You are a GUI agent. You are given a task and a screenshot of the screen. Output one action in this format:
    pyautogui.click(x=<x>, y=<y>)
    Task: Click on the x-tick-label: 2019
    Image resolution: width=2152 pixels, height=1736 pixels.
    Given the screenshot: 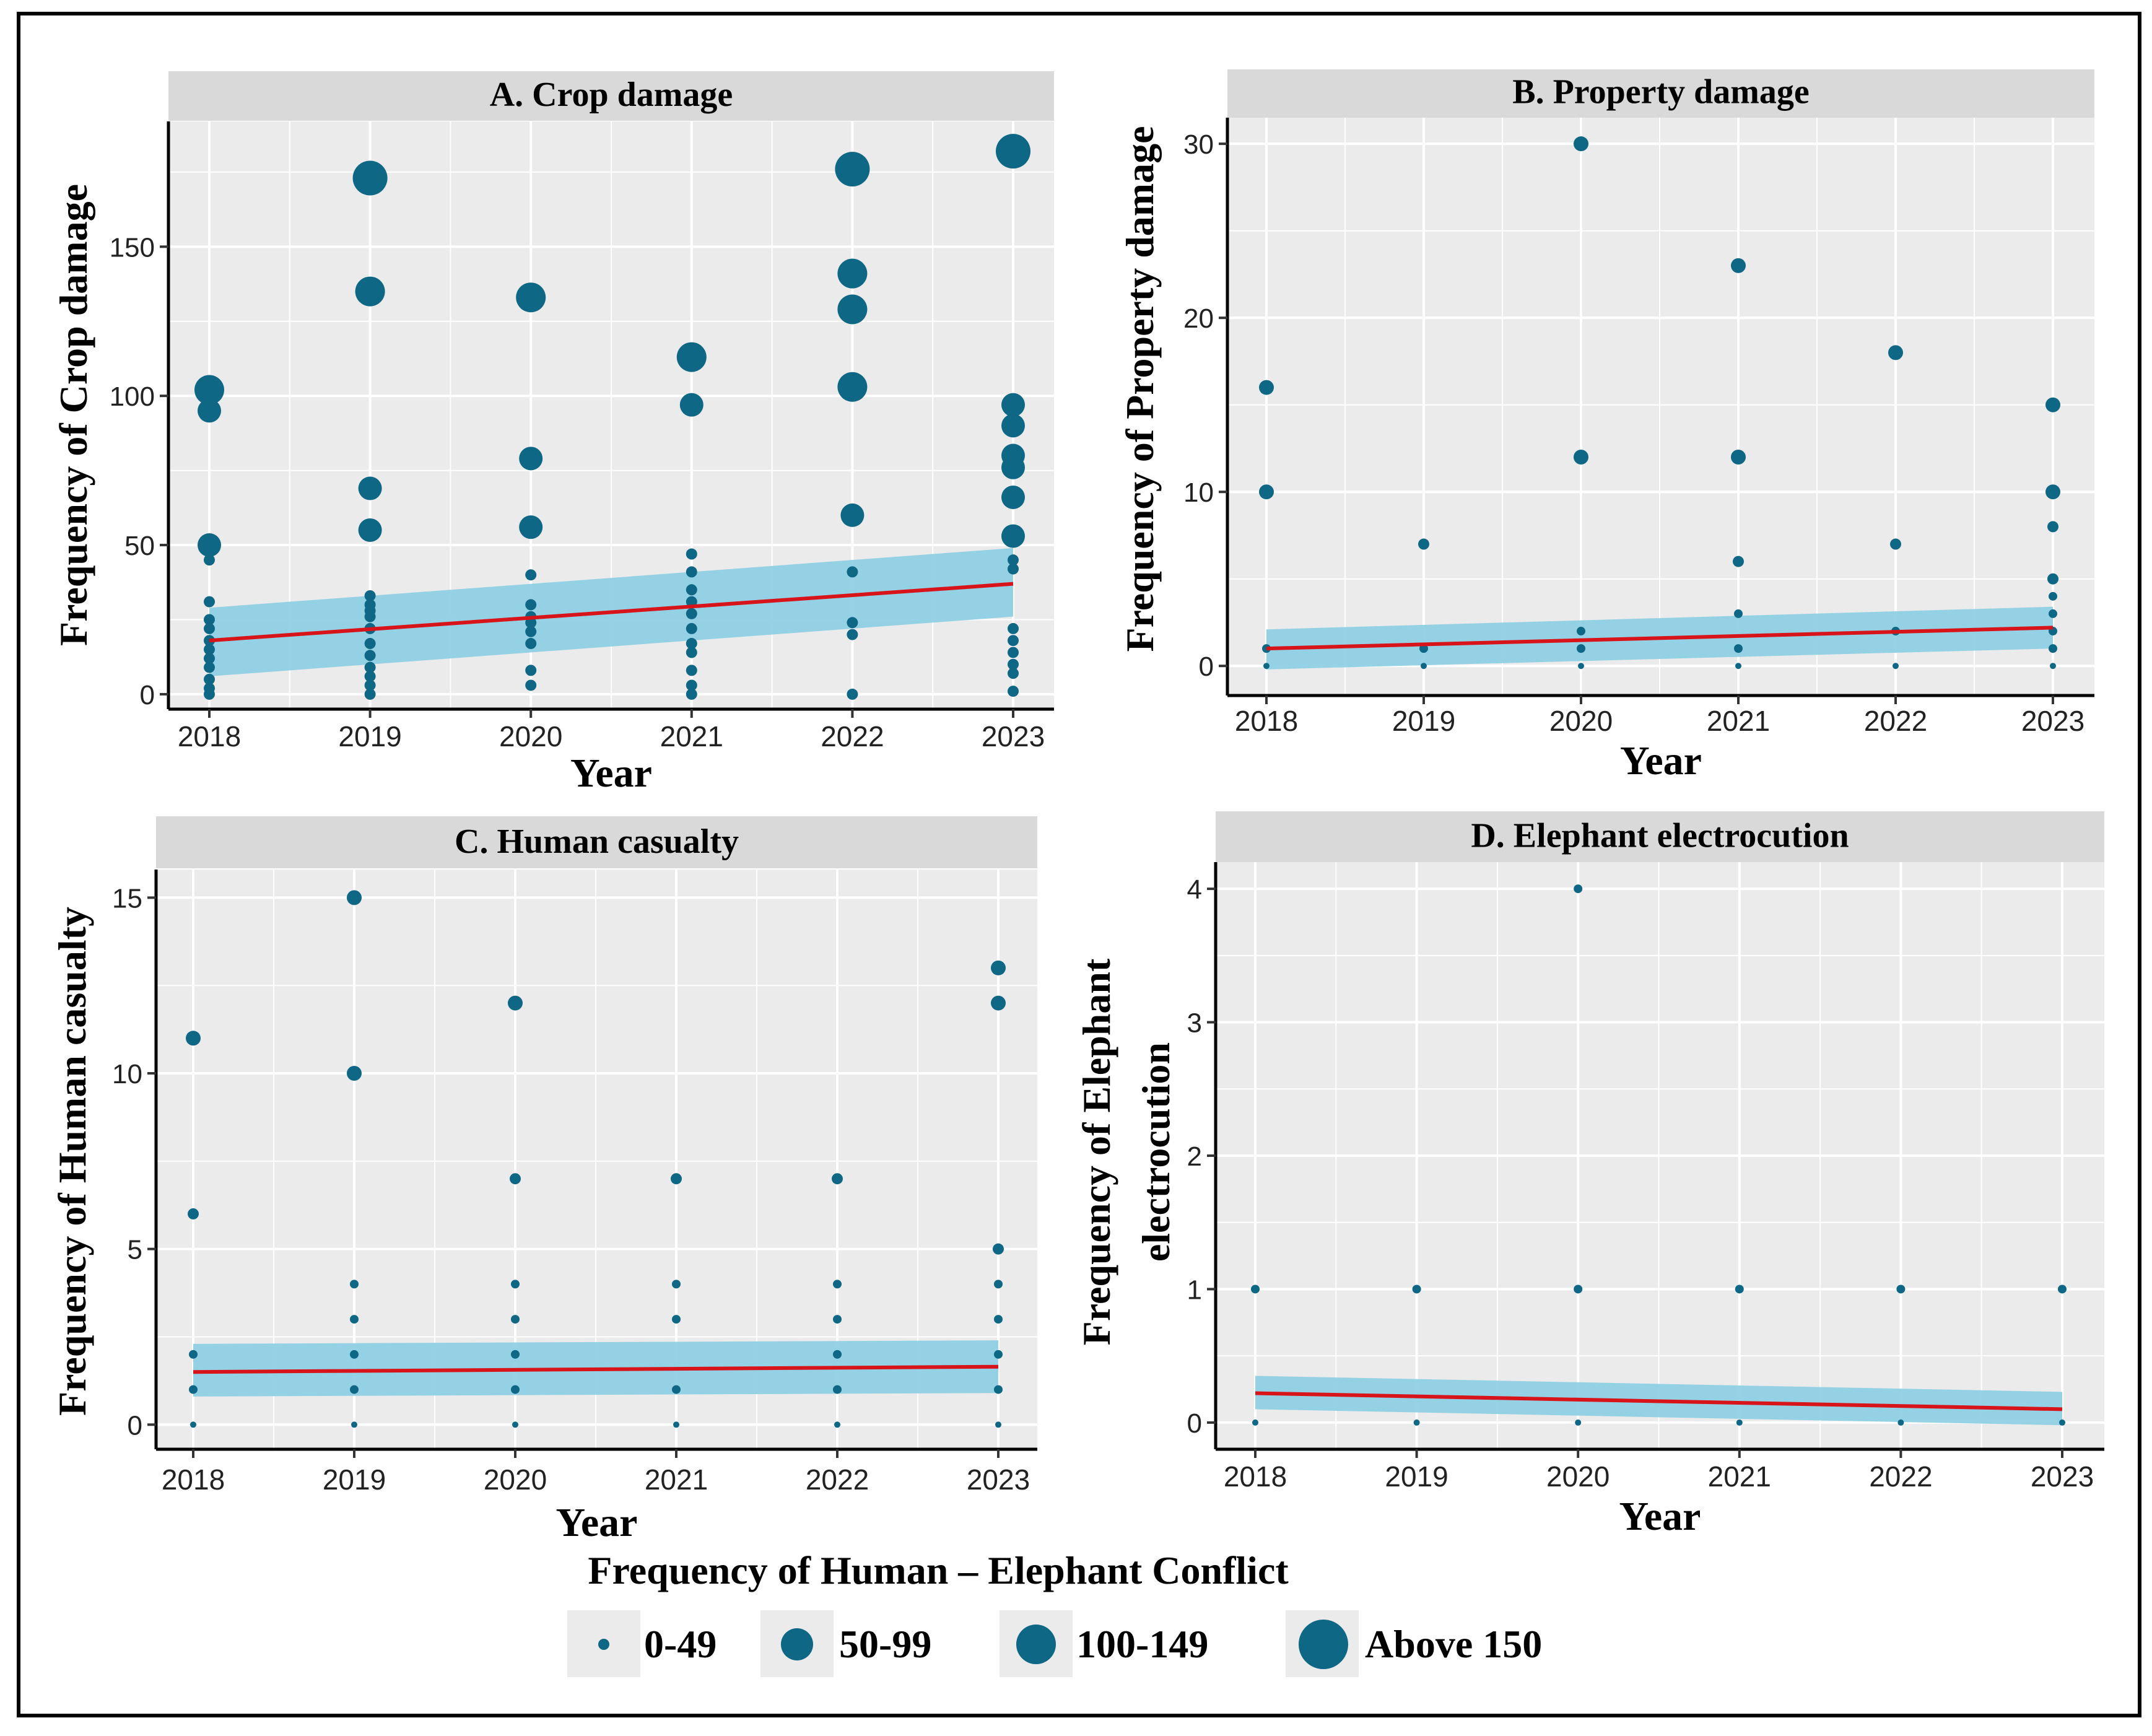 What is the action you would take?
    pyautogui.click(x=1417, y=1476)
    